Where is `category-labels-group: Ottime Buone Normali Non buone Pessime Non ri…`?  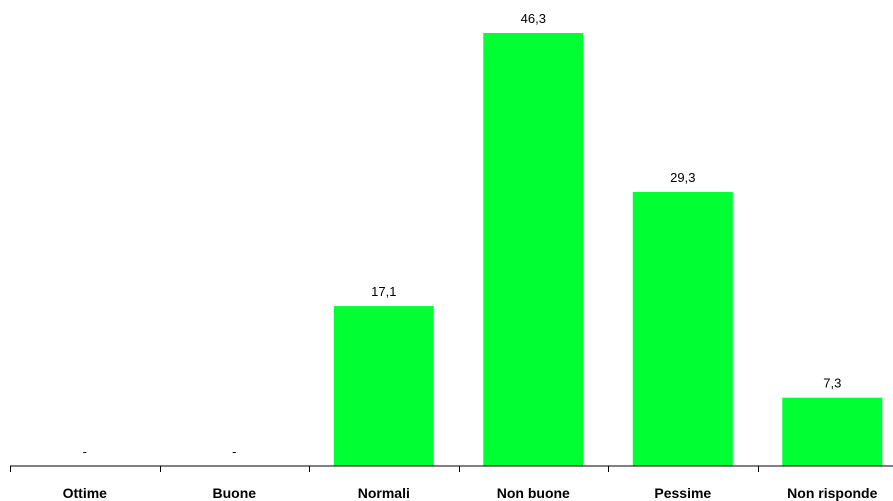 category-labels-group: Ottime Buone Normali Non buone Pessime Non ri… is located at coordinates (470, 493).